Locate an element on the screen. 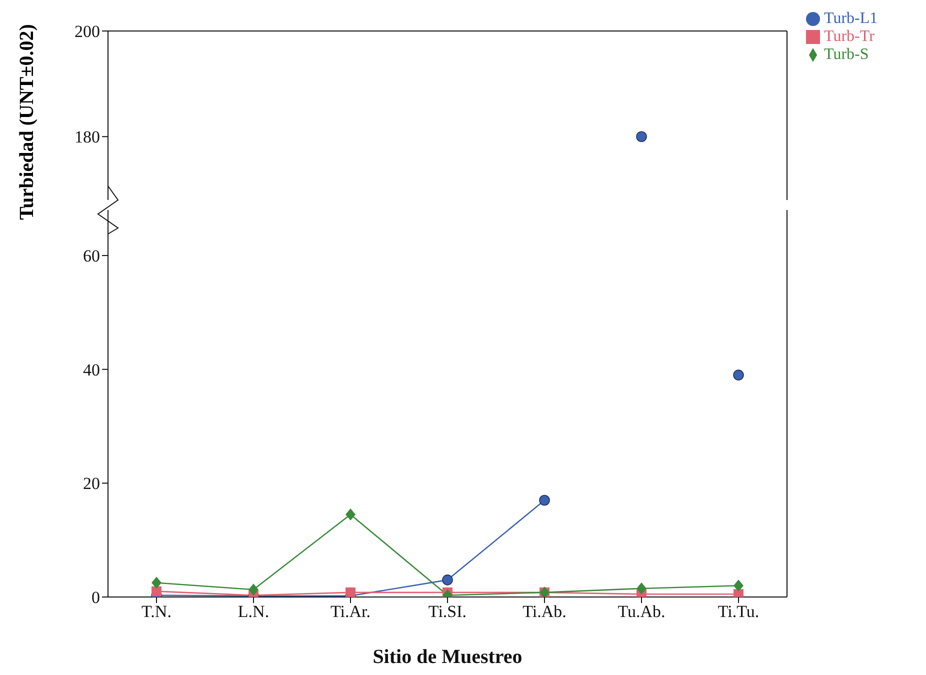 The height and width of the screenshot is (675, 926). y-tick-label: 180 is located at coordinates (87, 137).